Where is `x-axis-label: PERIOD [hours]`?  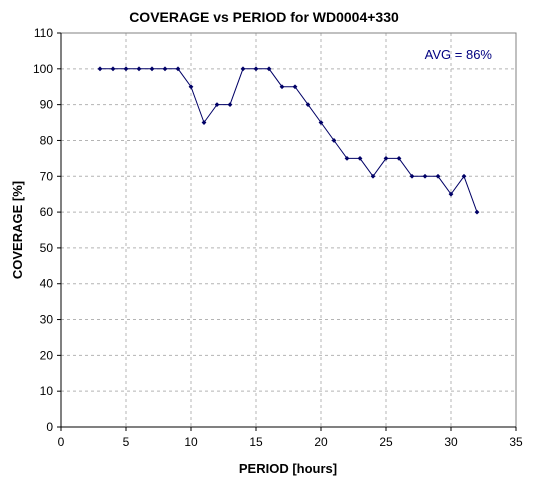 x-axis-label: PERIOD [hours] is located at coordinates (288, 468).